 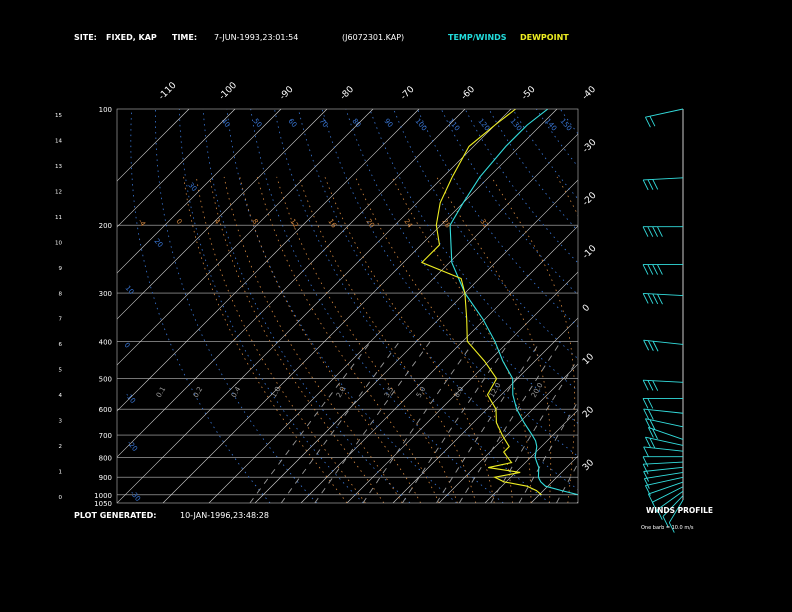 What do you see at coordinates (58, 218) in the screenshot?
I see `height-tick-label: 11` at bounding box center [58, 218].